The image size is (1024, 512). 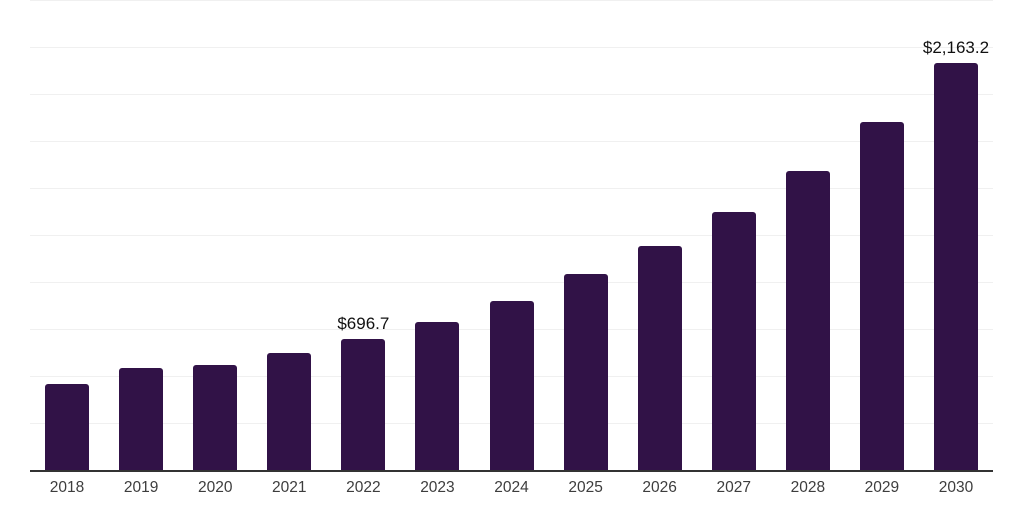 What do you see at coordinates (215, 487) in the screenshot?
I see `x-tick-label-2020: 2020` at bounding box center [215, 487].